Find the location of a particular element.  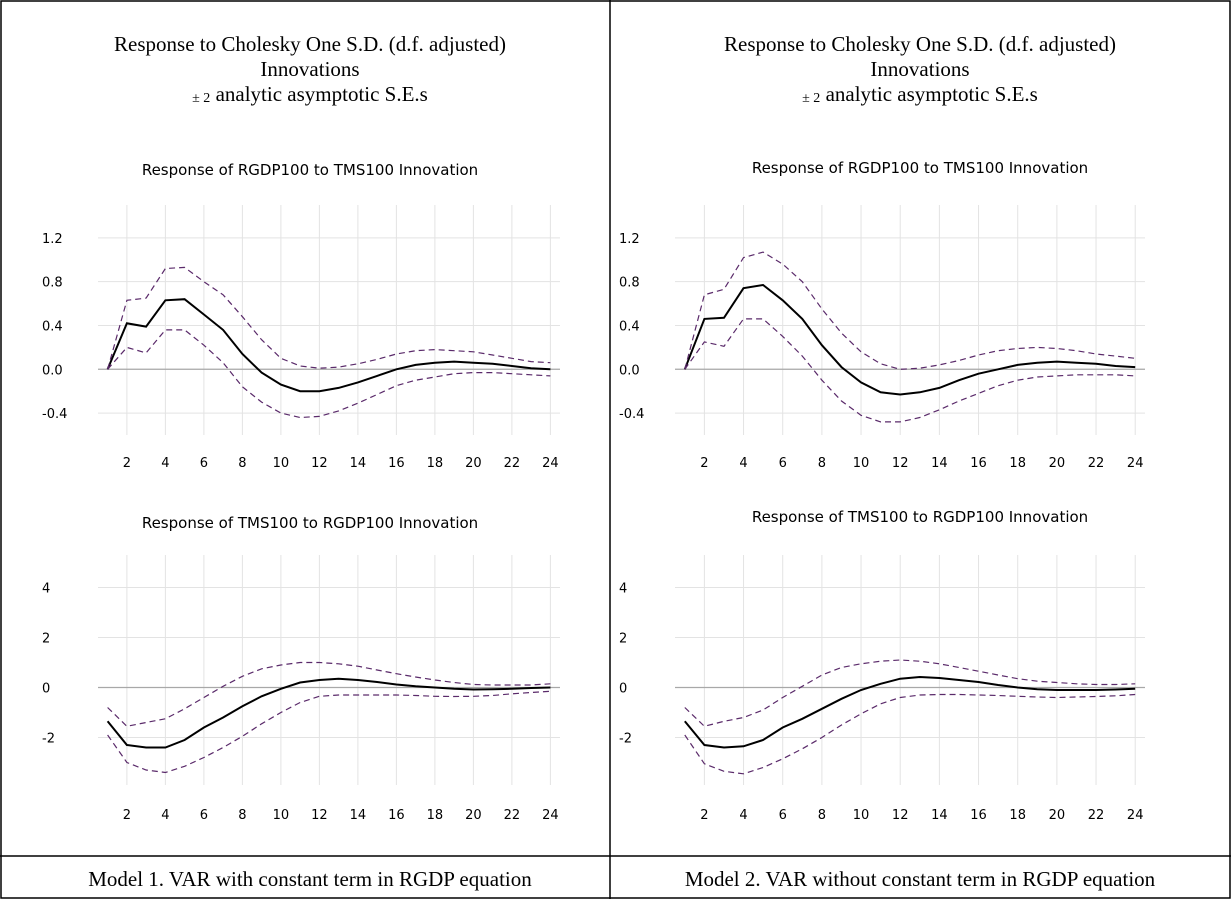

header-line3: ± 2 analytic asymptotic S.E.s is located at coordinates (310, 96).